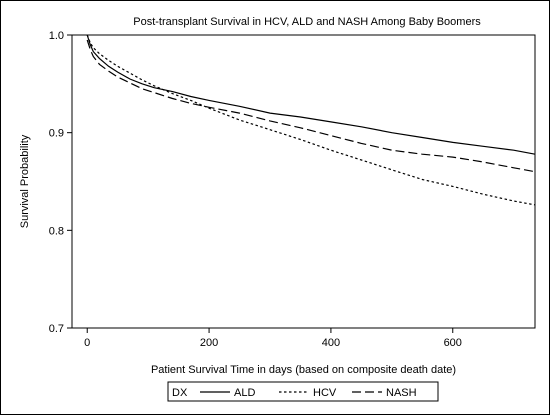 Image resolution: width=550 pixels, height=420 pixels. Describe the element at coordinates (401, 393) in the screenshot. I see `legend-label-nash: NASH` at that location.